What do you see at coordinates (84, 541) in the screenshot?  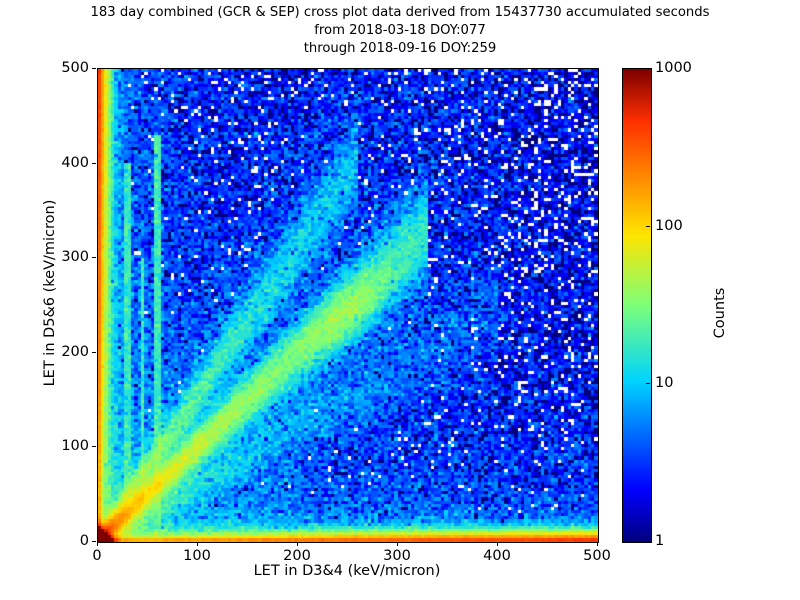 I see `y-tick-label: 0` at bounding box center [84, 541].